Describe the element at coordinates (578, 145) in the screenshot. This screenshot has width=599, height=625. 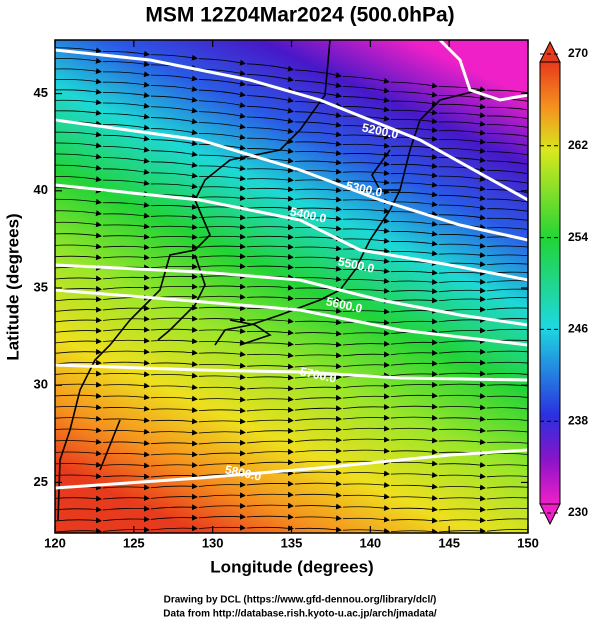
I see `colorbar-tick-label: 262` at that location.